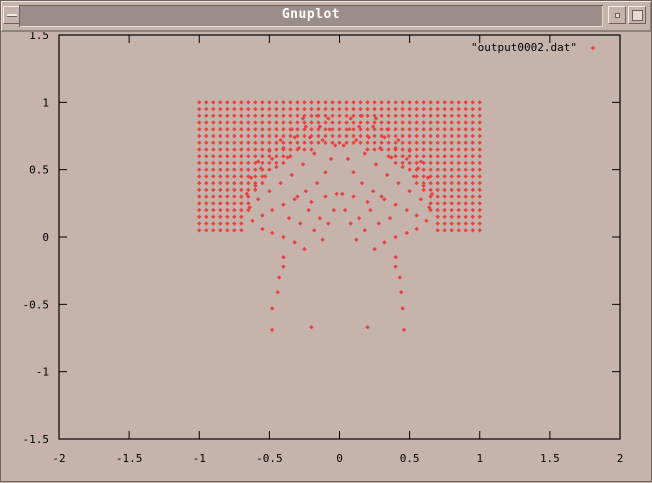 The height and width of the screenshot is (483, 652). Describe the element at coordinates (39, 37) in the screenshot. I see `y-tick-label: 1.5` at that location.